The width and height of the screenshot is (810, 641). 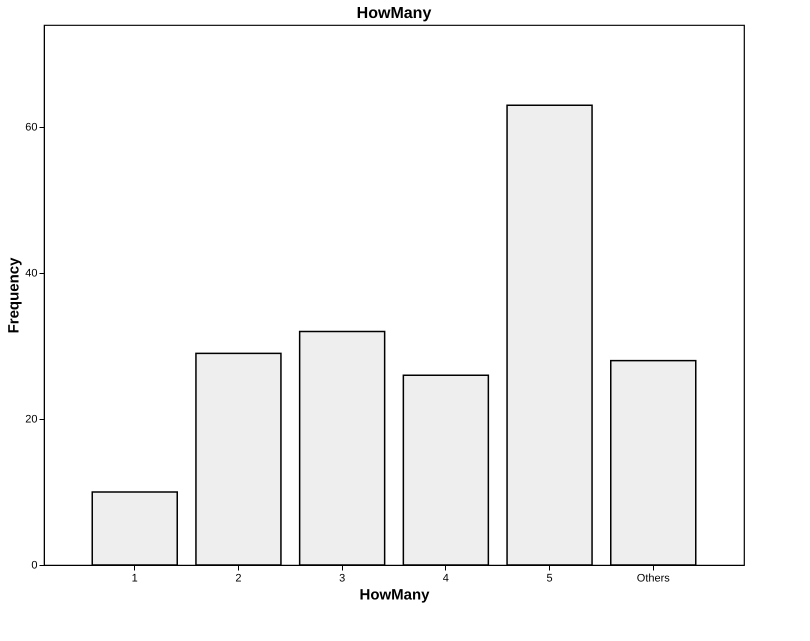 What do you see at coordinates (342, 578) in the screenshot?
I see `x-tick-label: 3` at bounding box center [342, 578].